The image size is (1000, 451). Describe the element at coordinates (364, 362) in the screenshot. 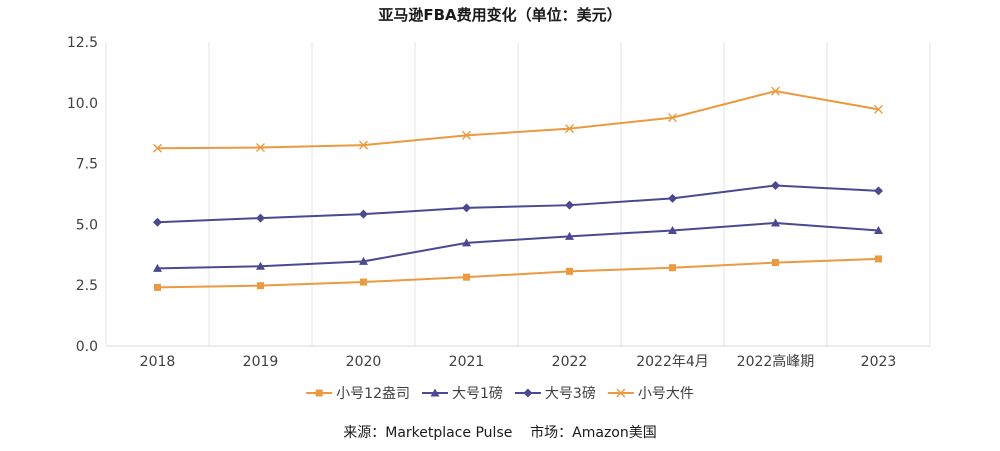

I see `x-tick-label: 2020` at that location.